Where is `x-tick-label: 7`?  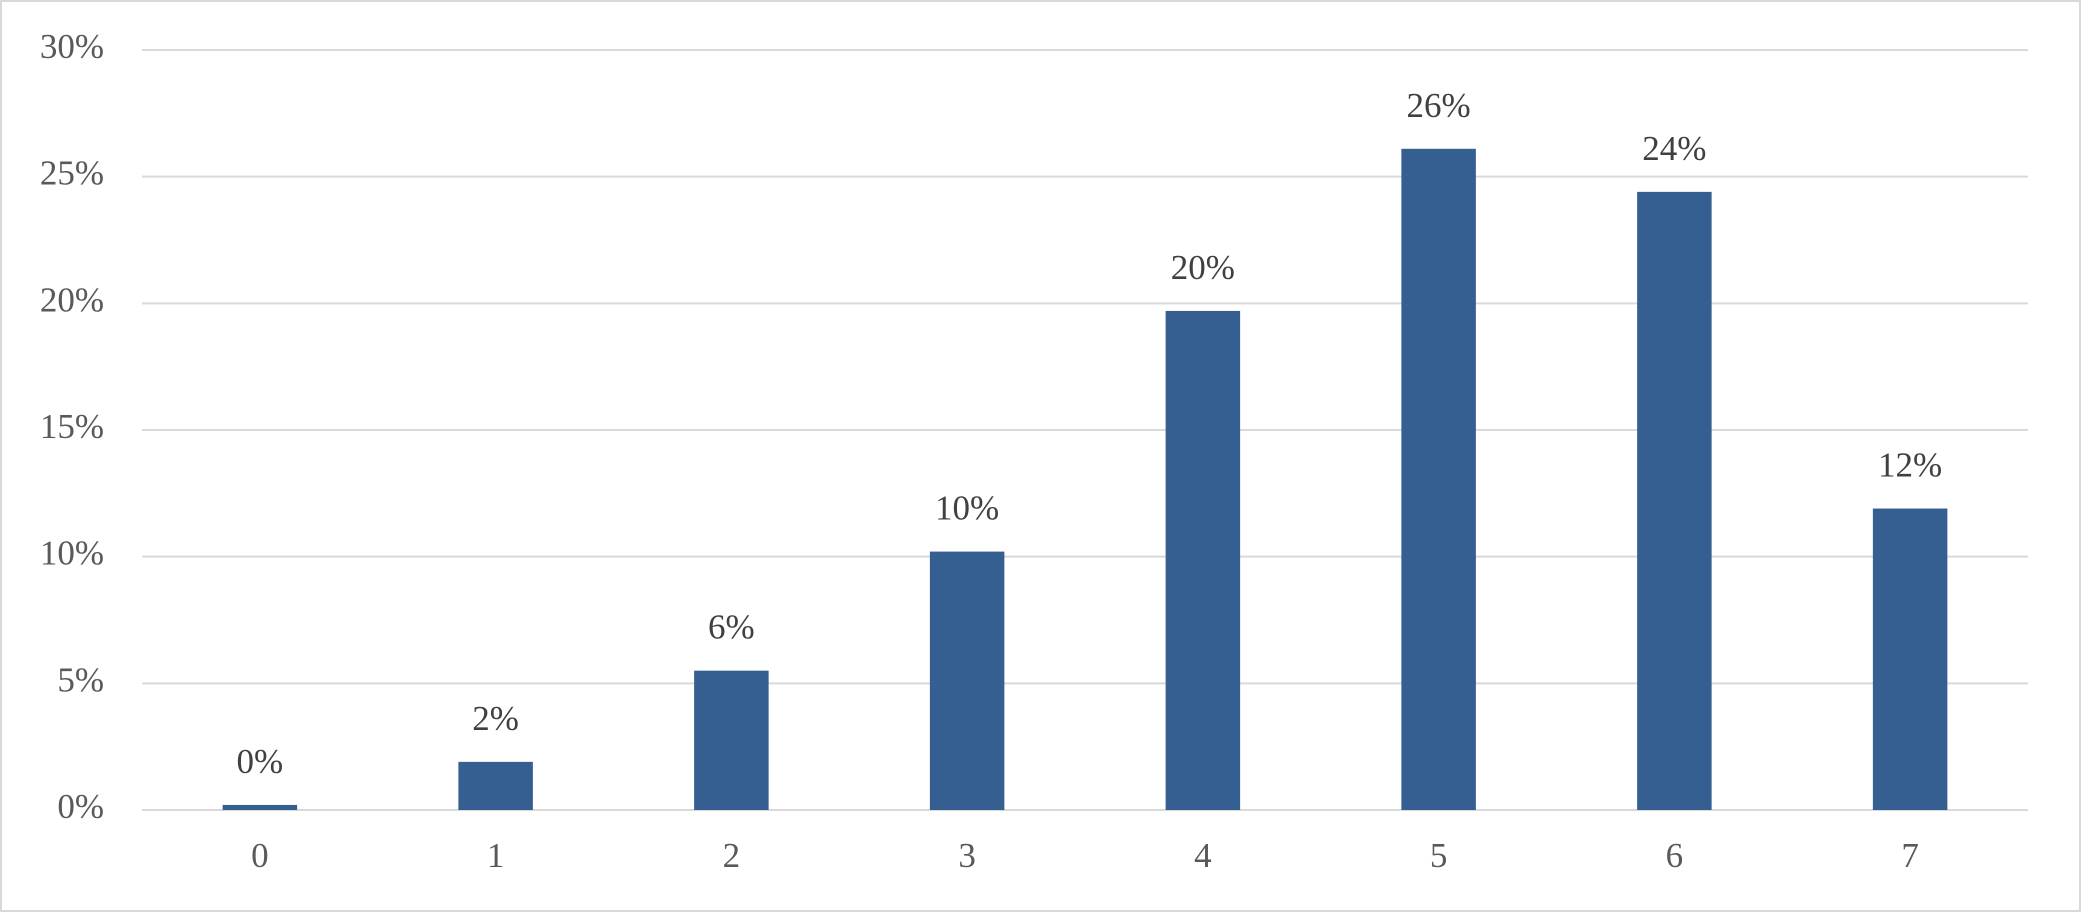
x-tick-label: 7 is located at coordinates (1910, 855).